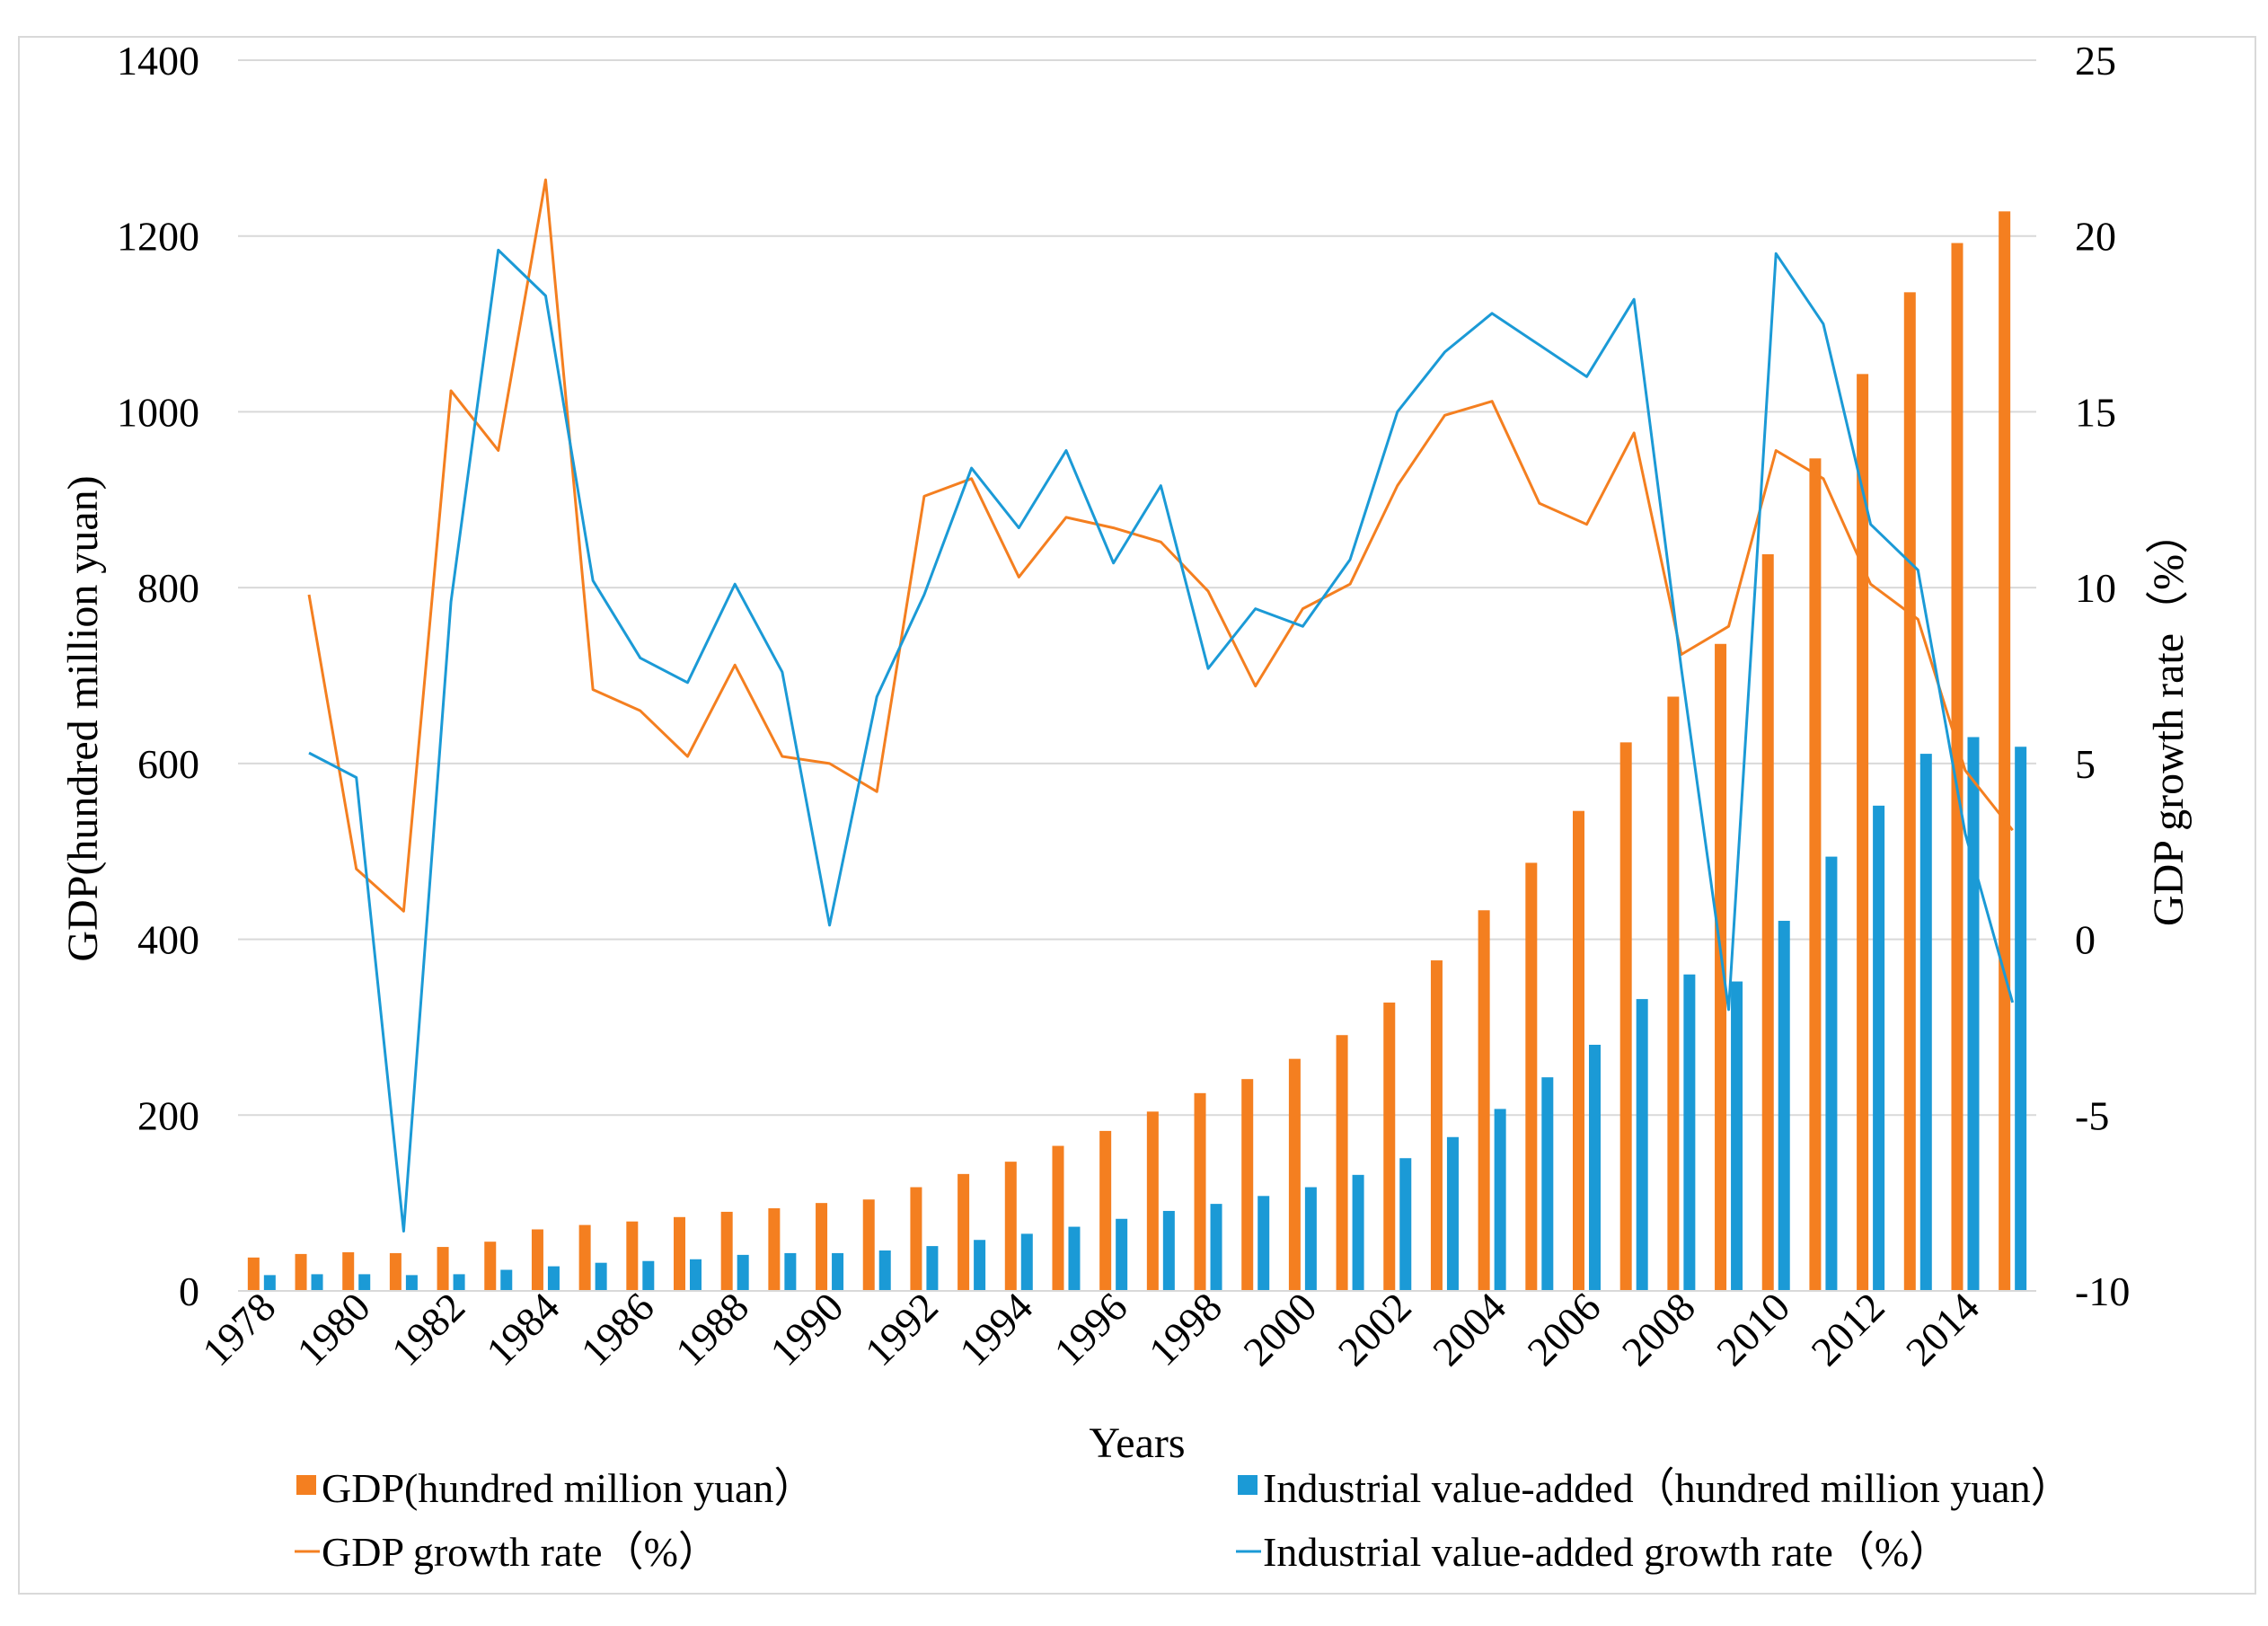  I want to click on left-tick-label: 400, so click(168, 940).